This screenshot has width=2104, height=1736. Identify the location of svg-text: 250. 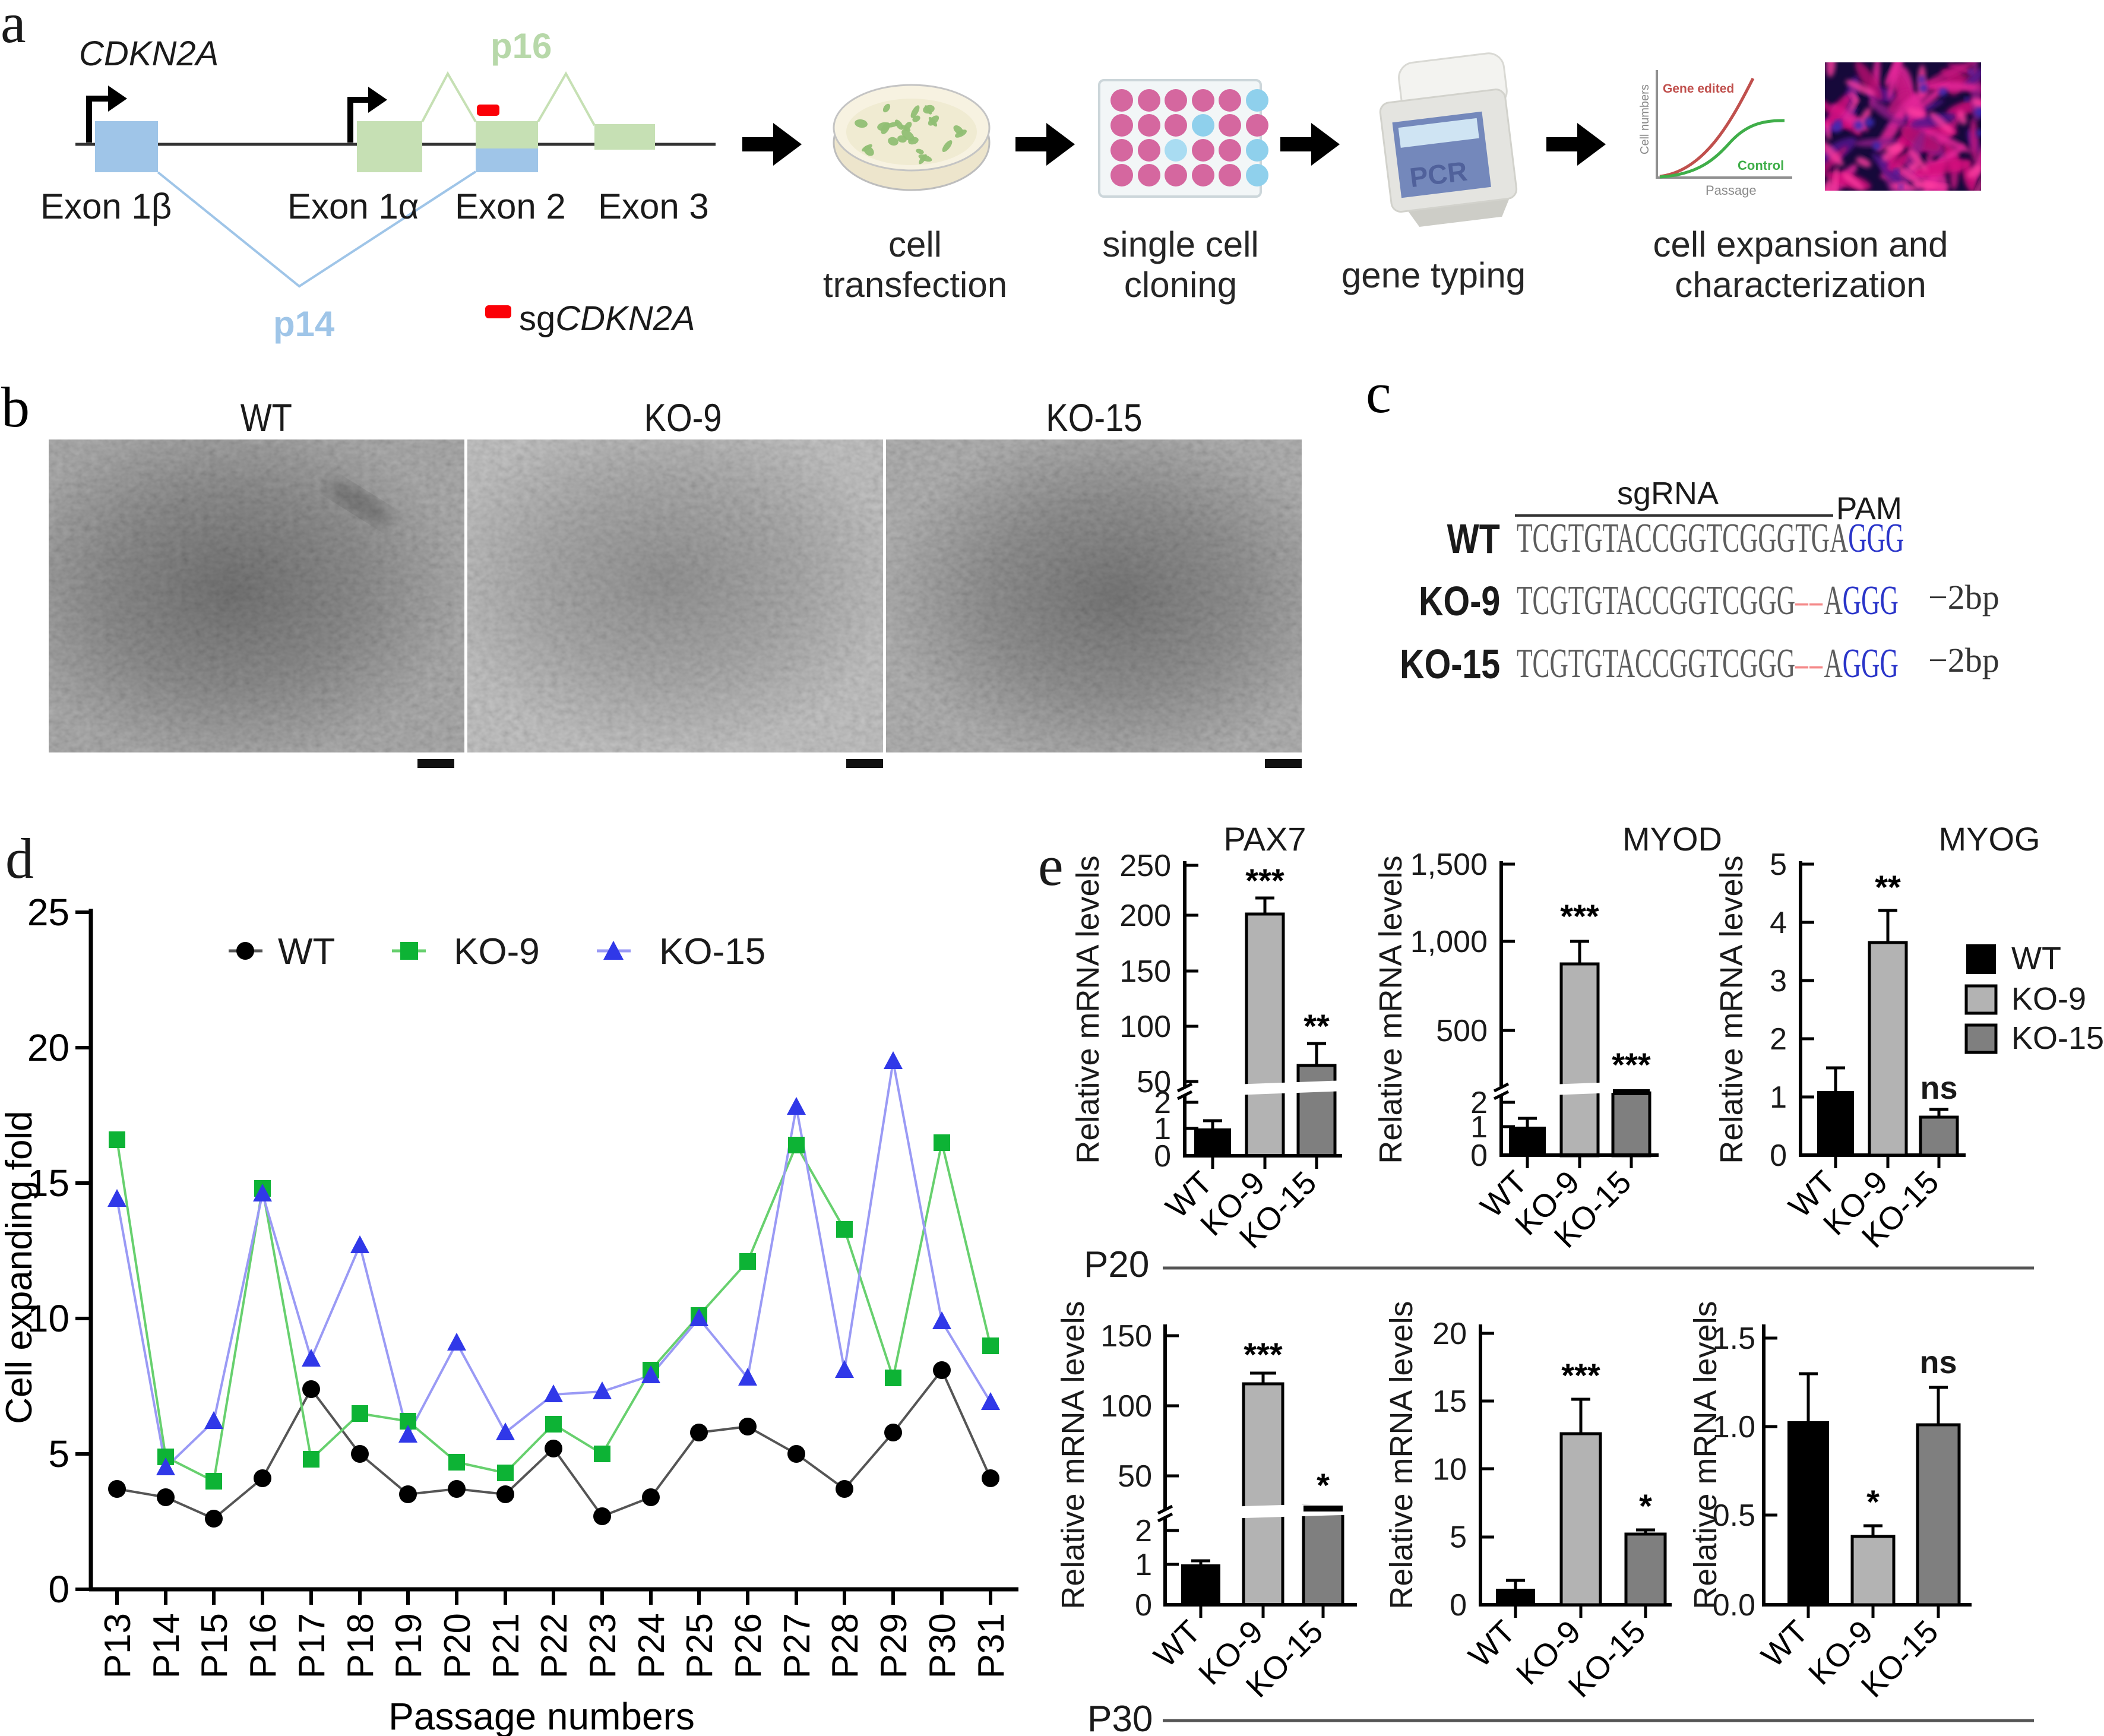
(1145, 866).